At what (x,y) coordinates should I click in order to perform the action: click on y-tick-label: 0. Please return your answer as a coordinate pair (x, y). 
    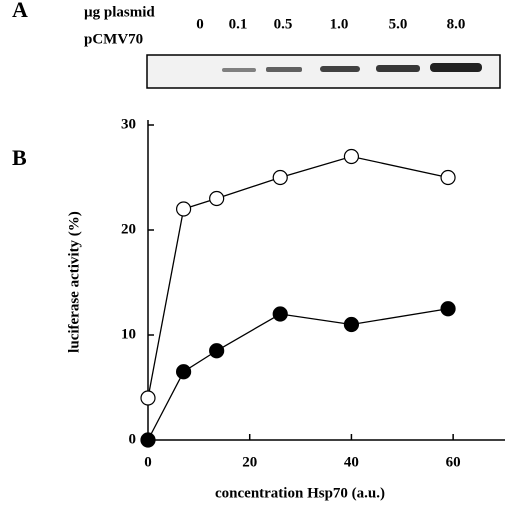
    Looking at the image, I should click on (133, 439).